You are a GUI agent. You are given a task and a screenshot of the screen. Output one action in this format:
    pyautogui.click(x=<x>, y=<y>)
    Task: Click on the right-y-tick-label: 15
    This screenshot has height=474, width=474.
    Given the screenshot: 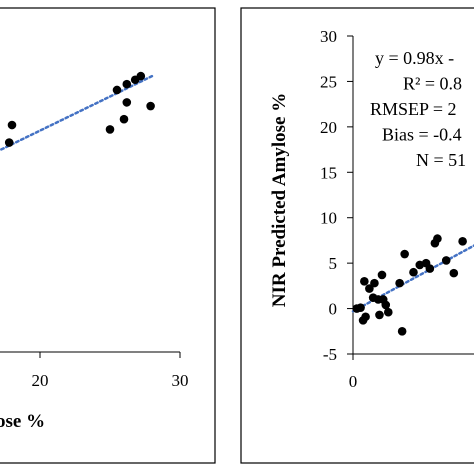 What is the action you would take?
    pyautogui.click(x=328, y=172)
    